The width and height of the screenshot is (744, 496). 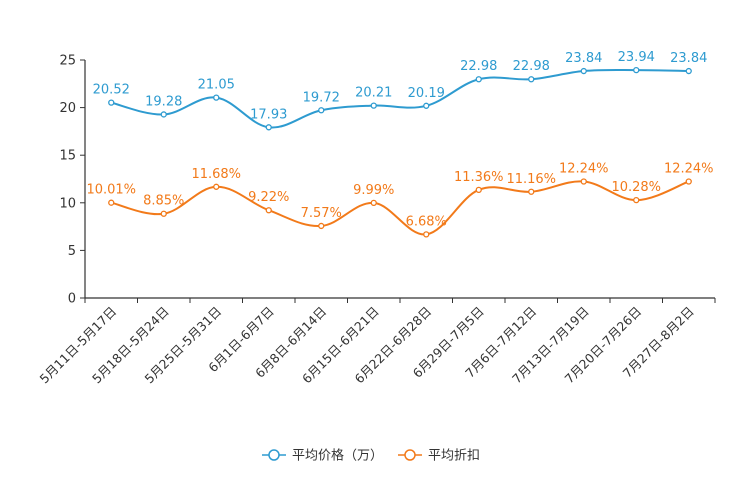 I want to click on data-label: 21.05, so click(x=216, y=85).